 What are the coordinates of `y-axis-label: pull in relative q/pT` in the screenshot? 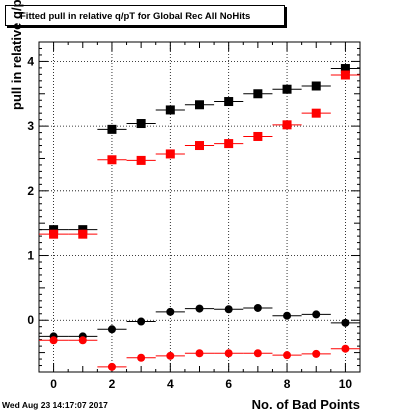 It's located at (16, 55).